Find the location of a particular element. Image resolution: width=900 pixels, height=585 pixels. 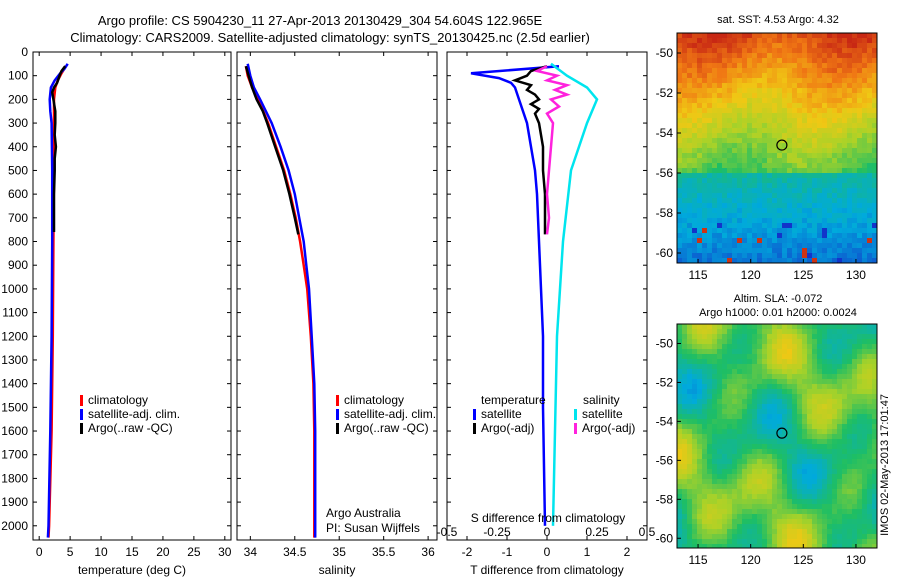

map-y-tick-label: -56 is located at coordinates (665, 460).